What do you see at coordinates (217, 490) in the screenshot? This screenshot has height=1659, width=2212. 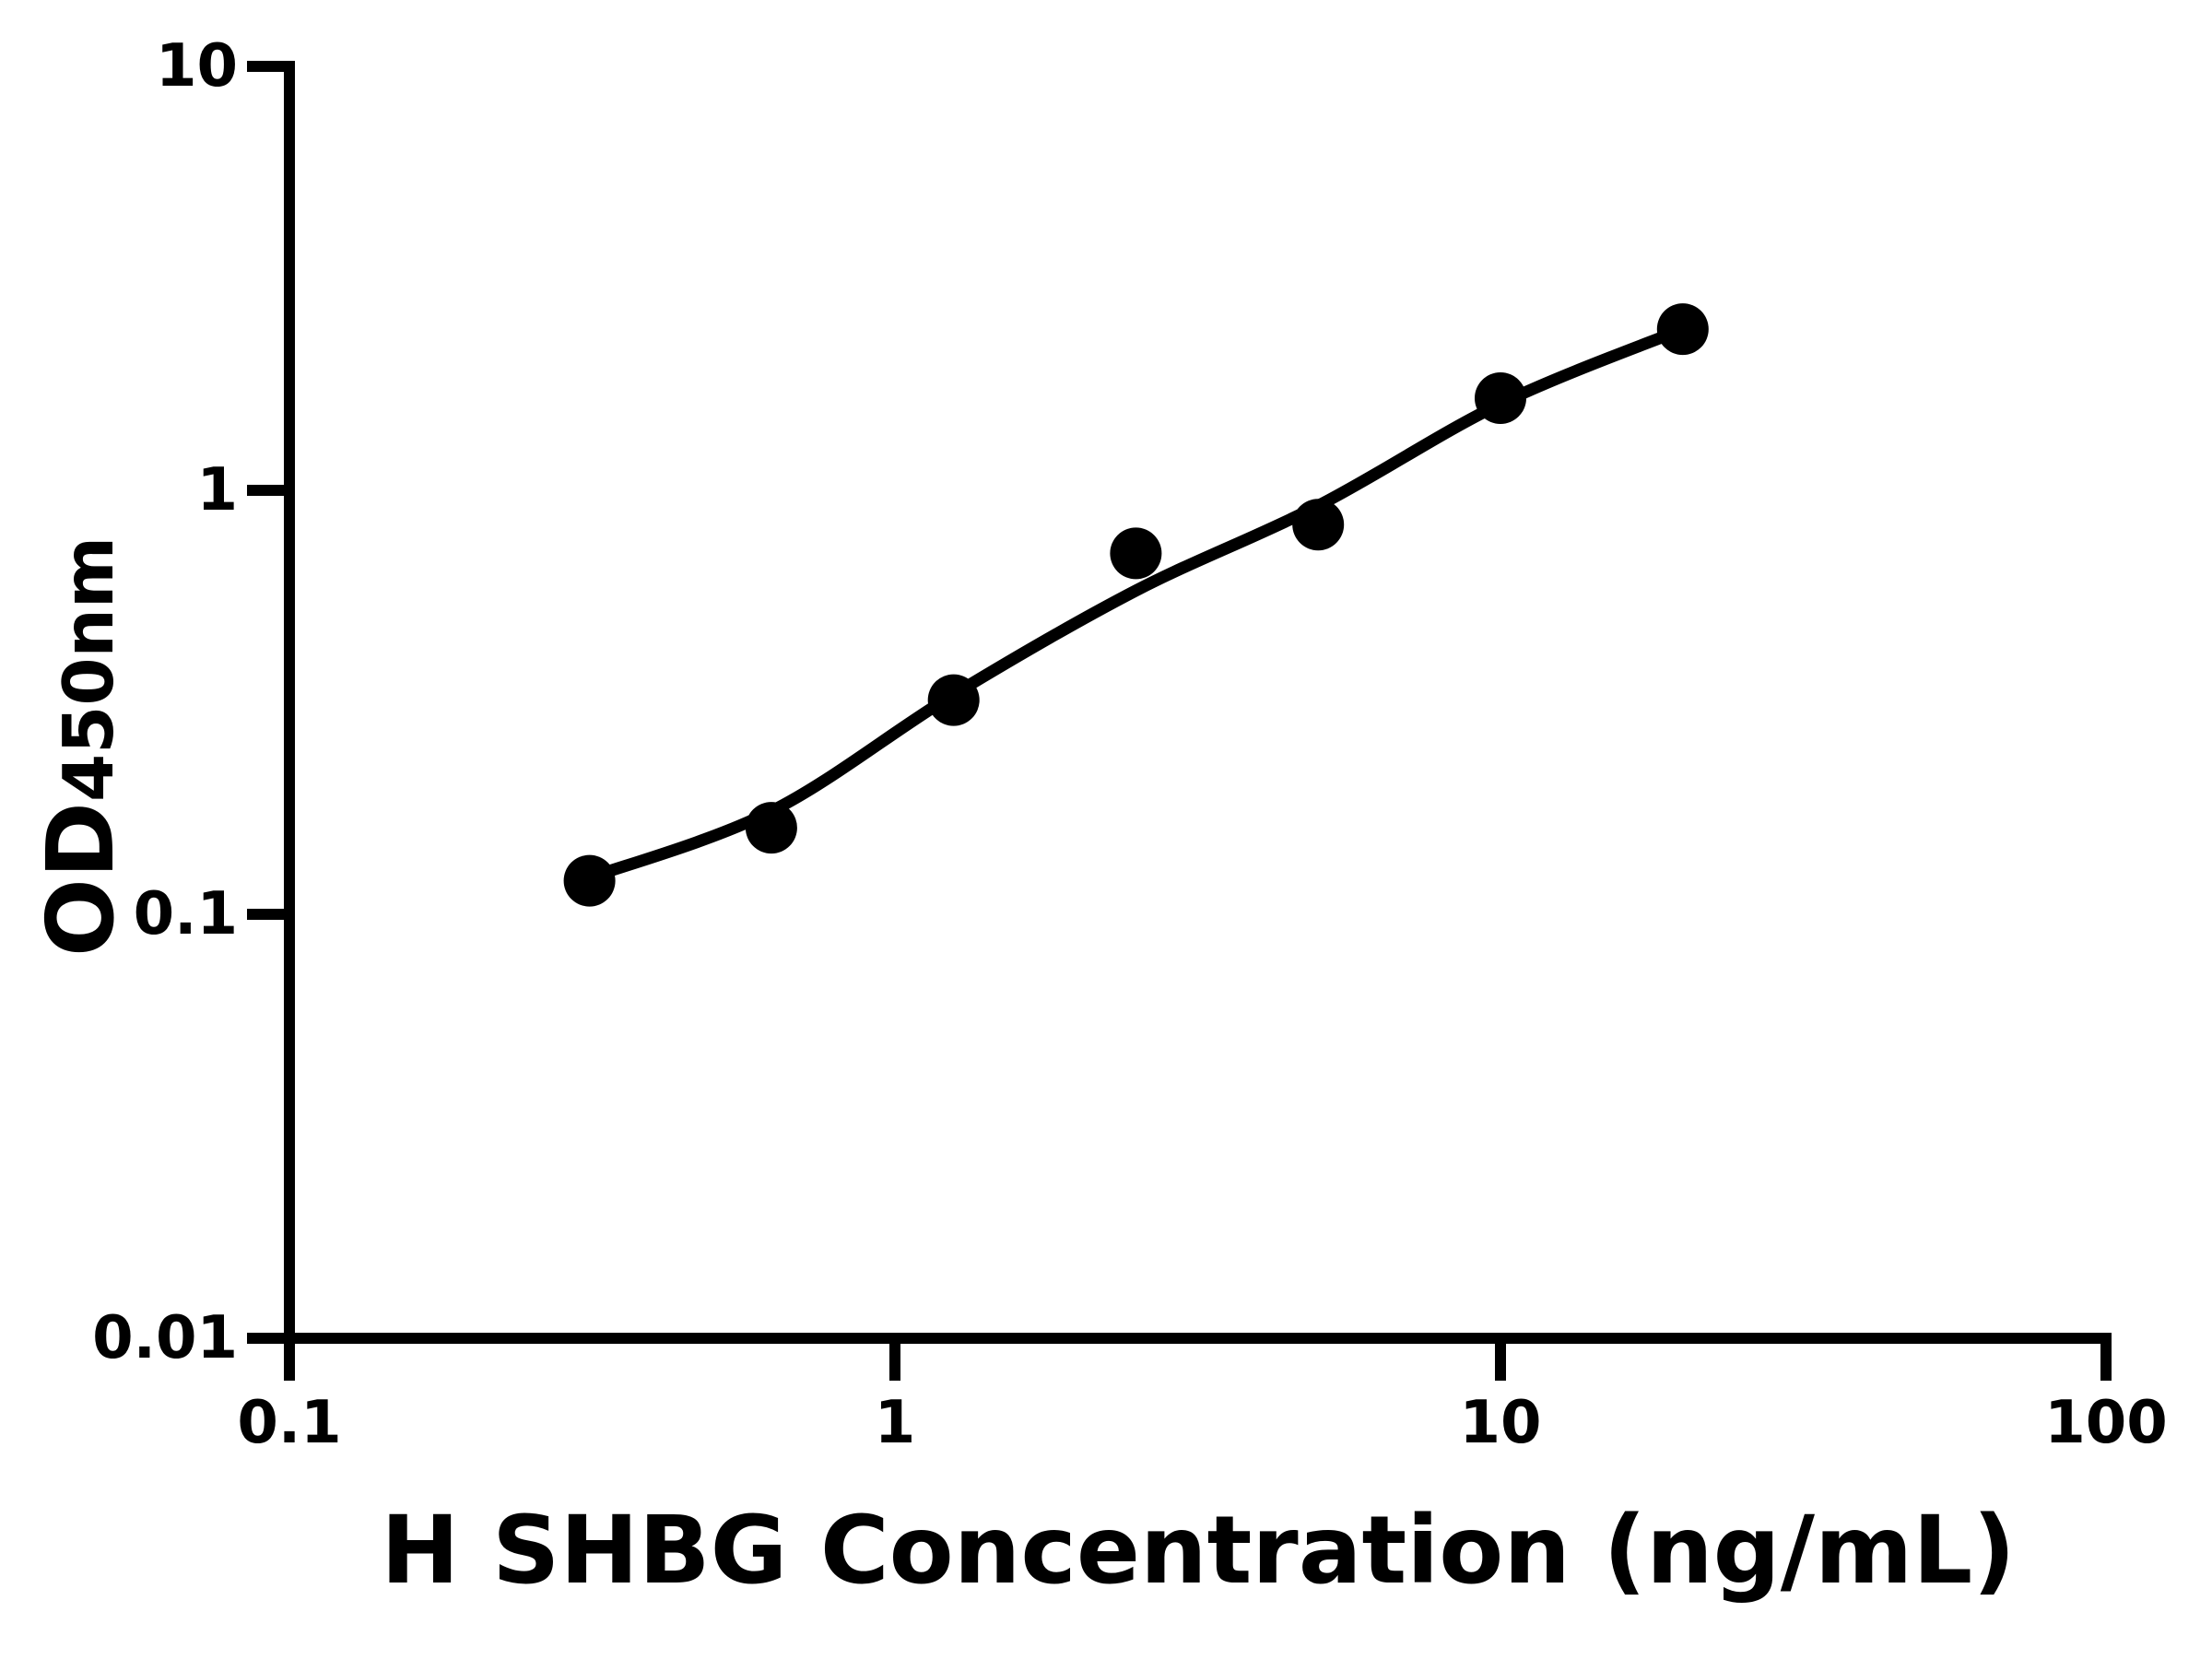 I see `y-tick-label: 1` at bounding box center [217, 490].